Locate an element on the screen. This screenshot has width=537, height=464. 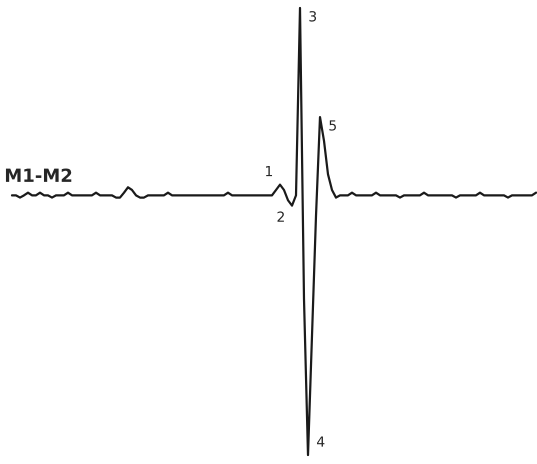
annotation: 1 is located at coordinates (269, 171).